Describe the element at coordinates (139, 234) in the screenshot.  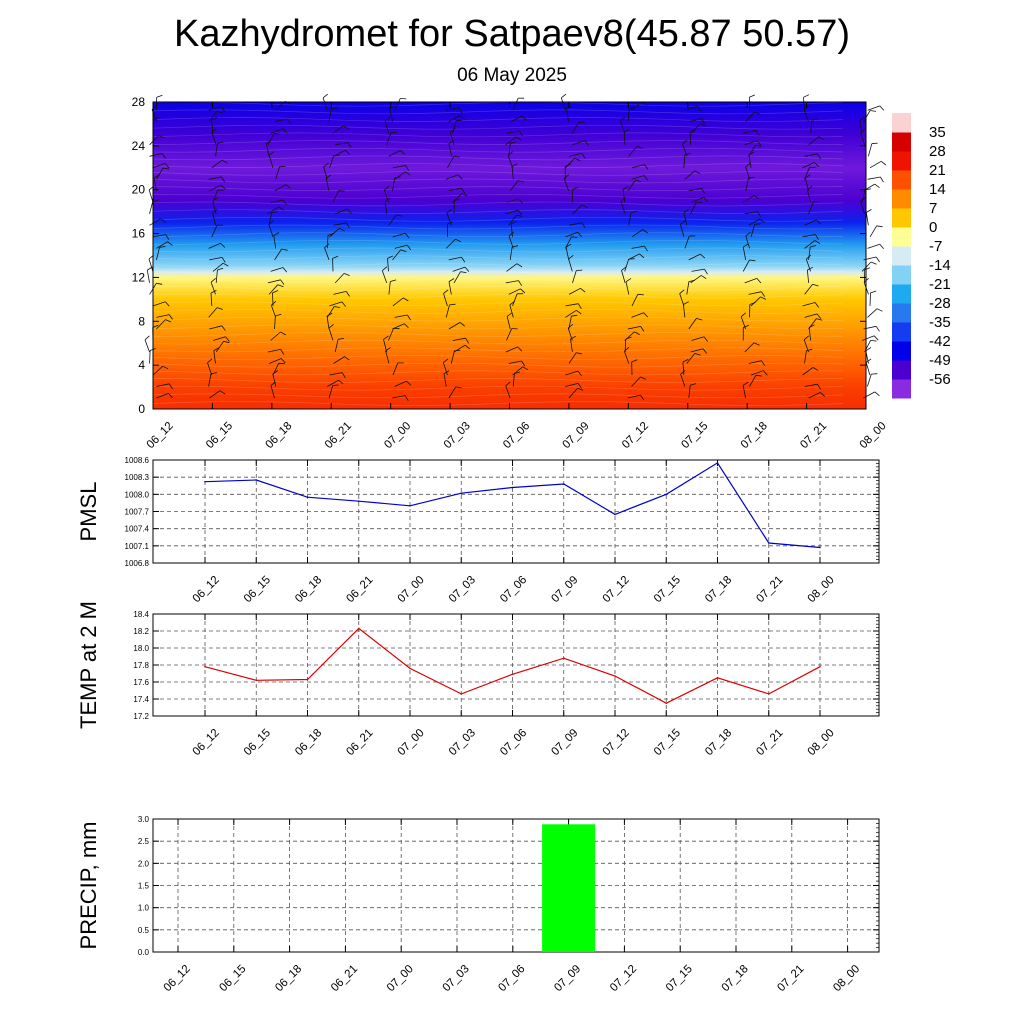
I see `y-tick-label: 16` at that location.